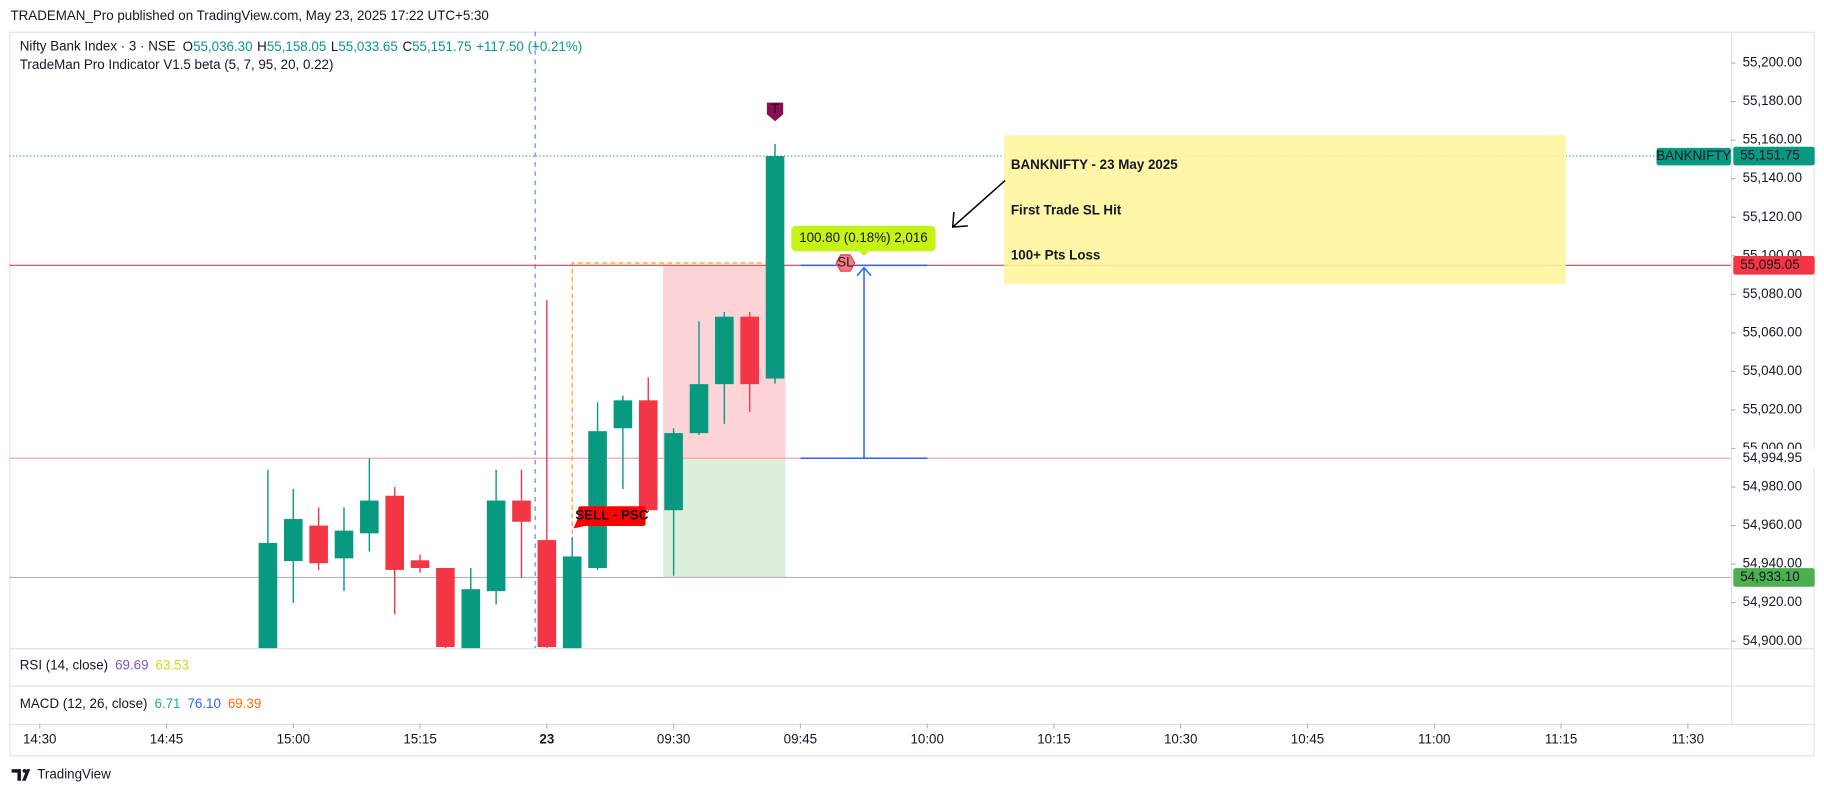 The height and width of the screenshot is (795, 1824). What do you see at coordinates (959, 219) in the screenshot?
I see `annotation-arrow-head` at bounding box center [959, 219].